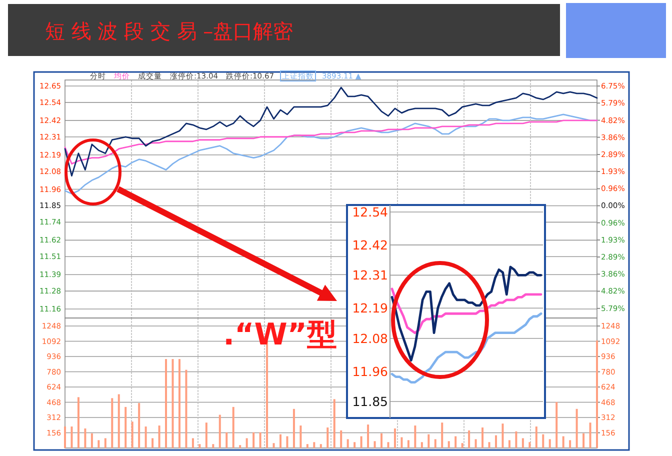  Describe the element at coordinates (370, 212) in the screenshot. I see `y-tick-label: 12.54` at that location.